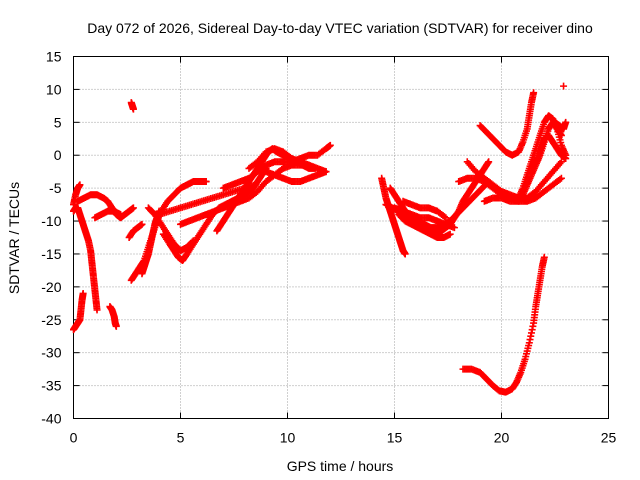  I want to click on series-s23, so click(424, 225).